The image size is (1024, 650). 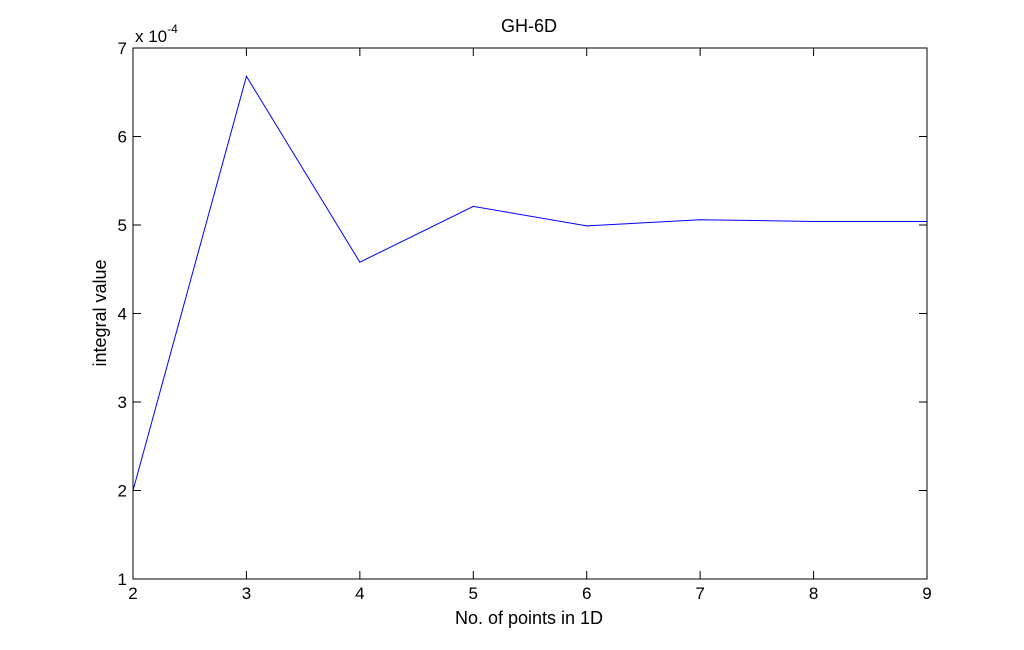 What do you see at coordinates (529, 618) in the screenshot?
I see `x-axis-label: No. of points in 1D` at bounding box center [529, 618].